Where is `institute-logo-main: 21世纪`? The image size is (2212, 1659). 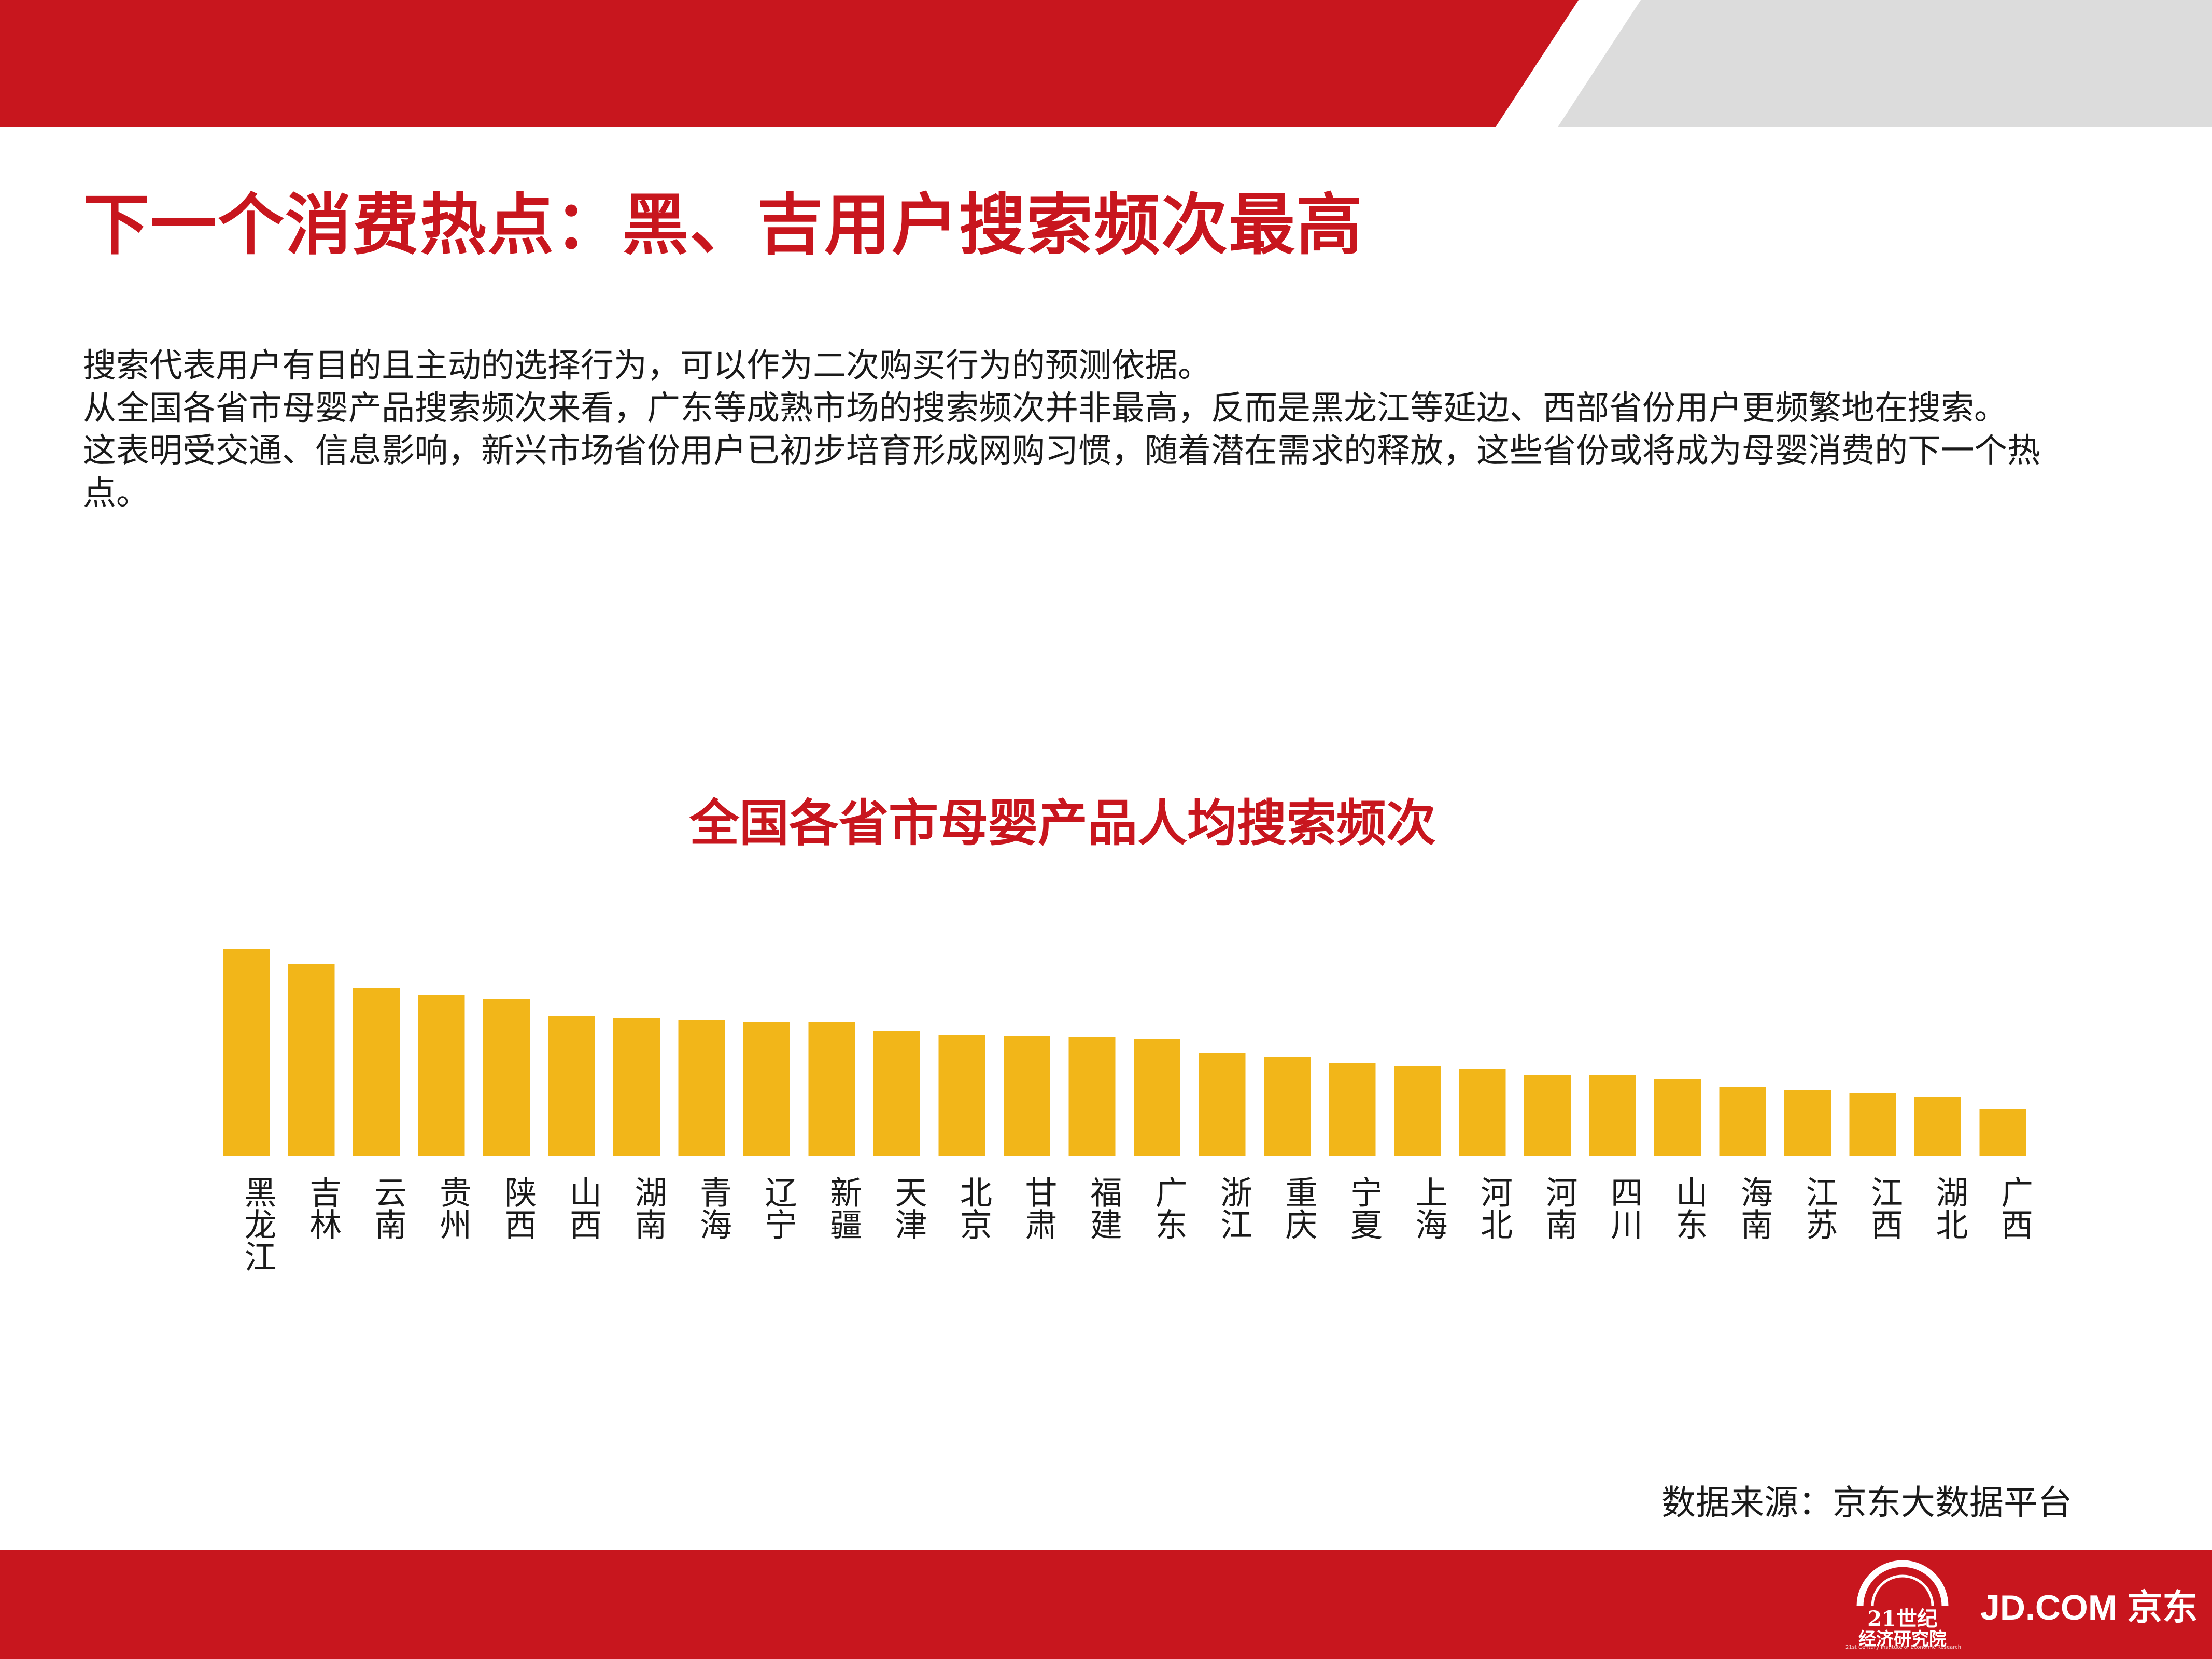 institute-logo-main: 21世纪 is located at coordinates (1902, 1619).